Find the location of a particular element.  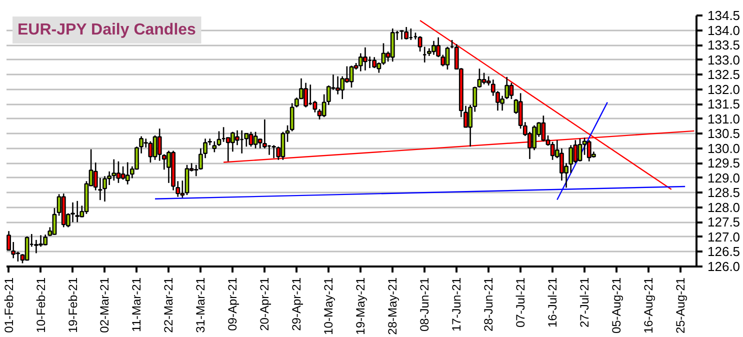

x-tick-label: 19-Feb-21 is located at coordinates (73, 305).